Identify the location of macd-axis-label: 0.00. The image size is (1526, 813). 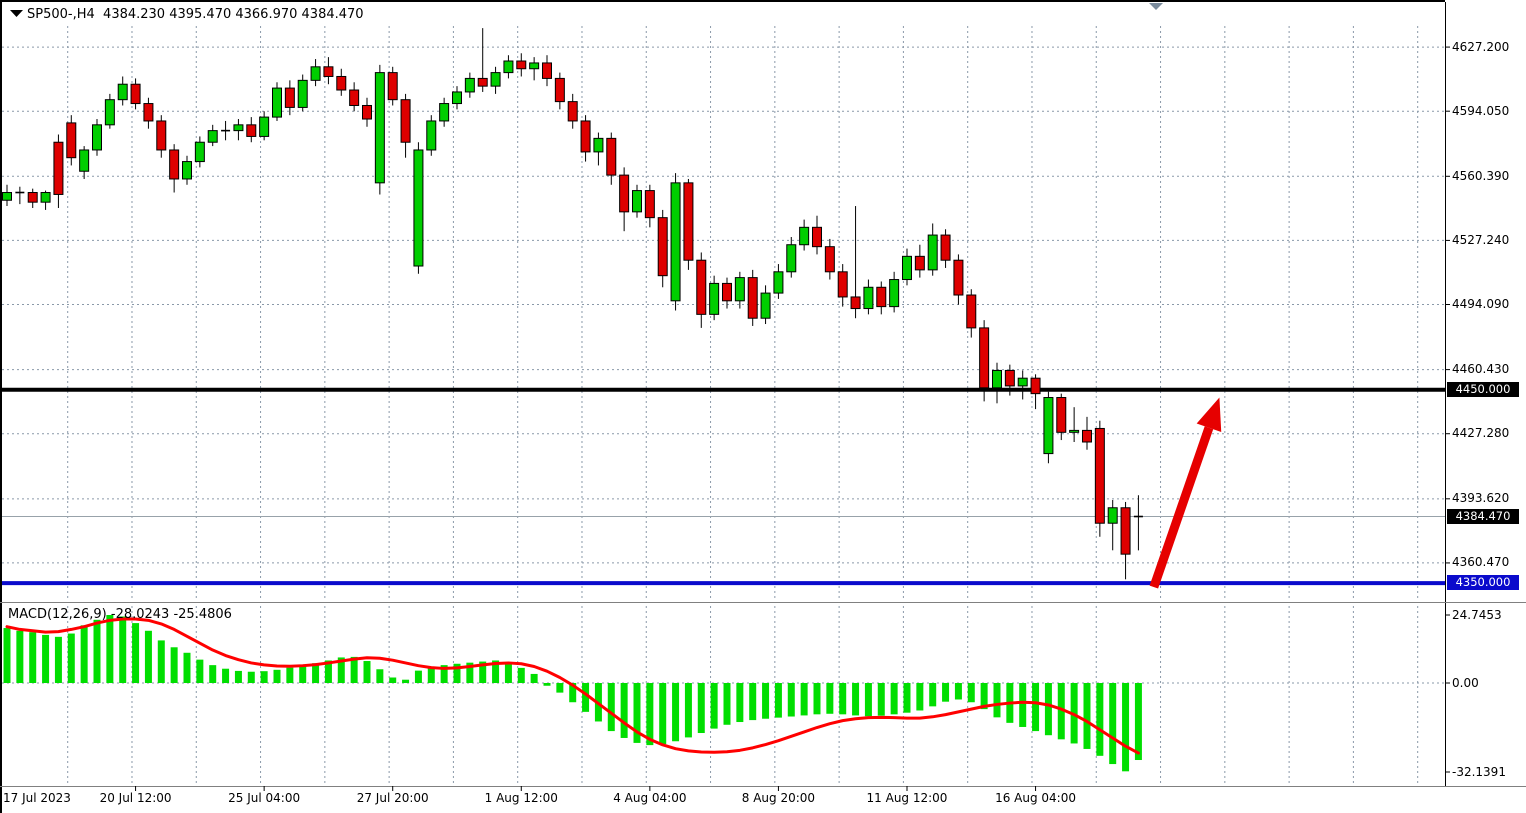
(1465, 682).